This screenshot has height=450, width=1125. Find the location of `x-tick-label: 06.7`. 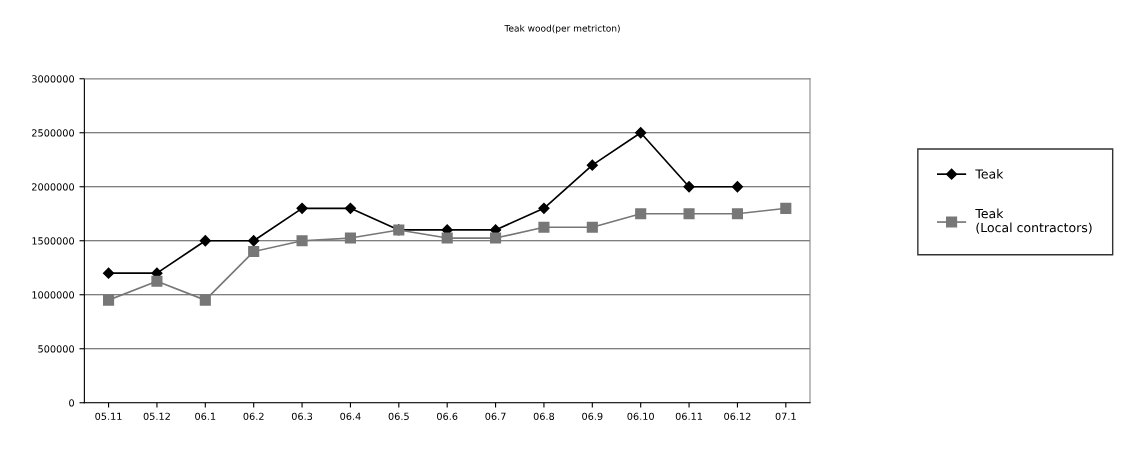

x-tick-label: 06.7 is located at coordinates (495, 416).